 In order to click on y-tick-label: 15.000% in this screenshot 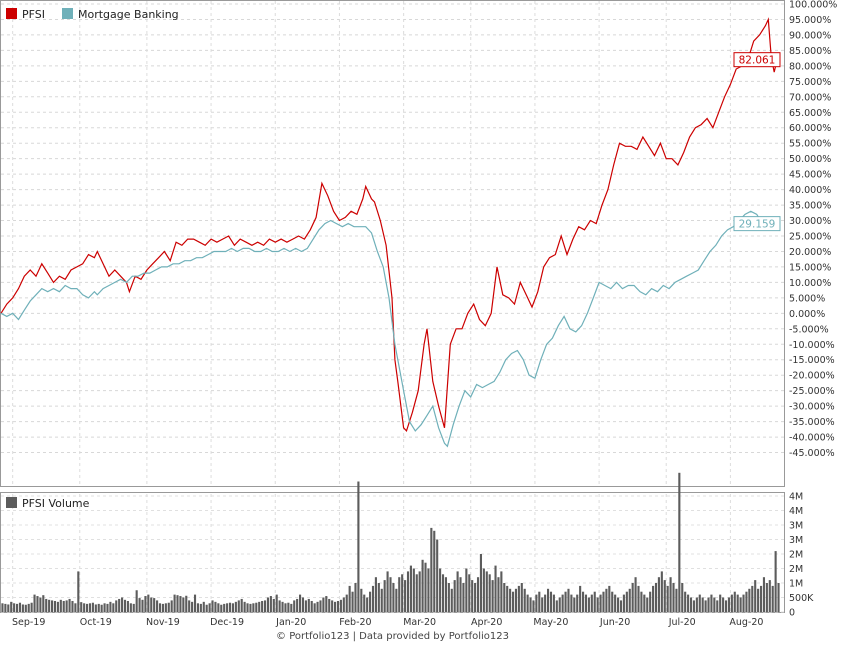, I will do `click(810, 267)`.